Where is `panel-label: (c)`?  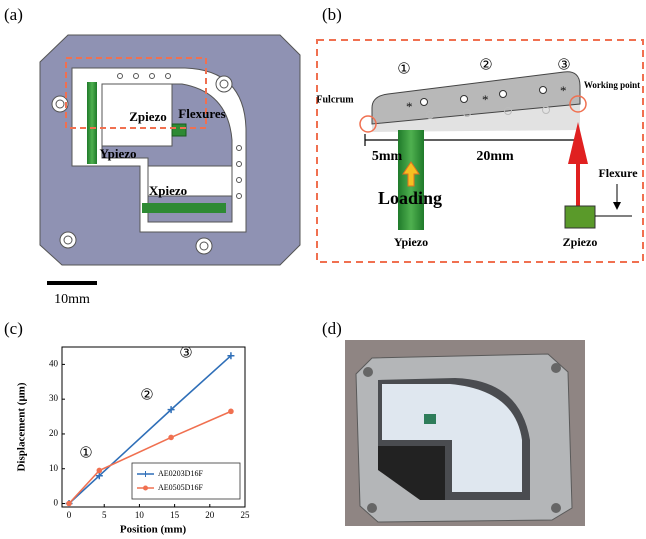 panel-label: (c) is located at coordinates (13, 328).